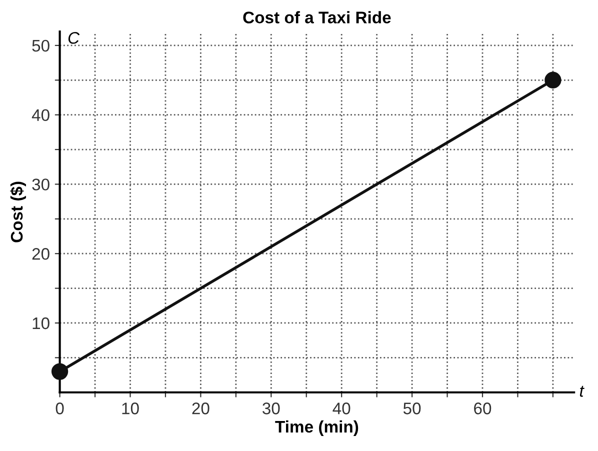 The height and width of the screenshot is (451, 598). What do you see at coordinates (130, 408) in the screenshot?
I see `x-tick-label: 10` at bounding box center [130, 408].